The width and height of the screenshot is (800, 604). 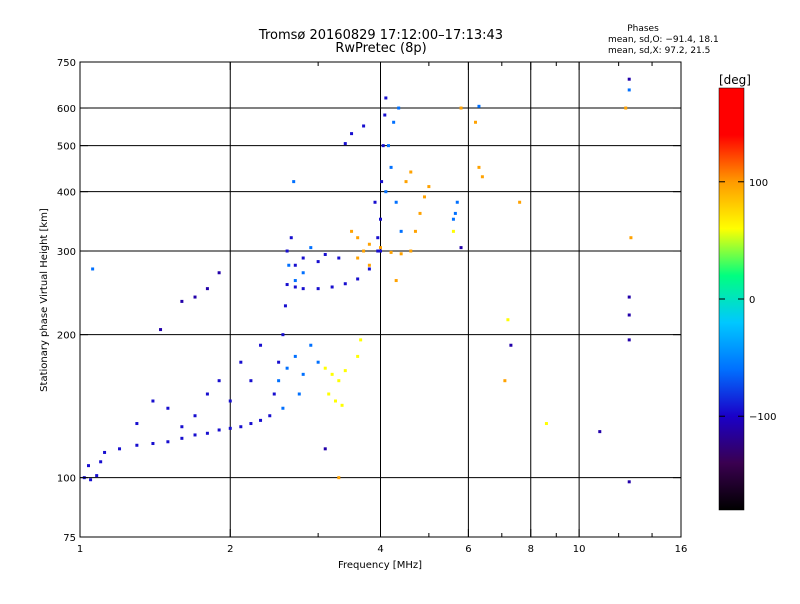 What do you see at coordinates (230, 549) in the screenshot?
I see `x-tick-label: 2` at bounding box center [230, 549].